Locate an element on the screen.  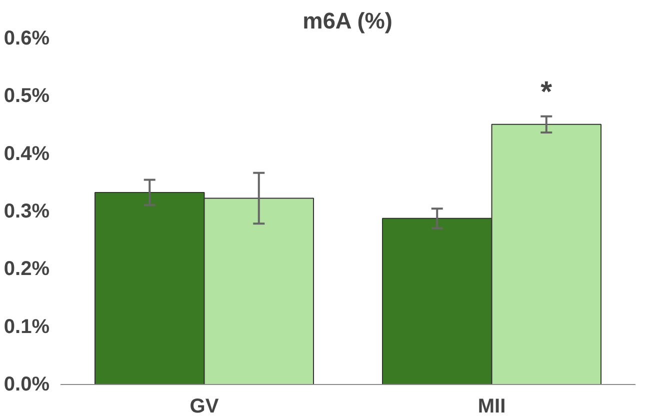
y-tick-label: 0.5% is located at coordinates (27, 96).